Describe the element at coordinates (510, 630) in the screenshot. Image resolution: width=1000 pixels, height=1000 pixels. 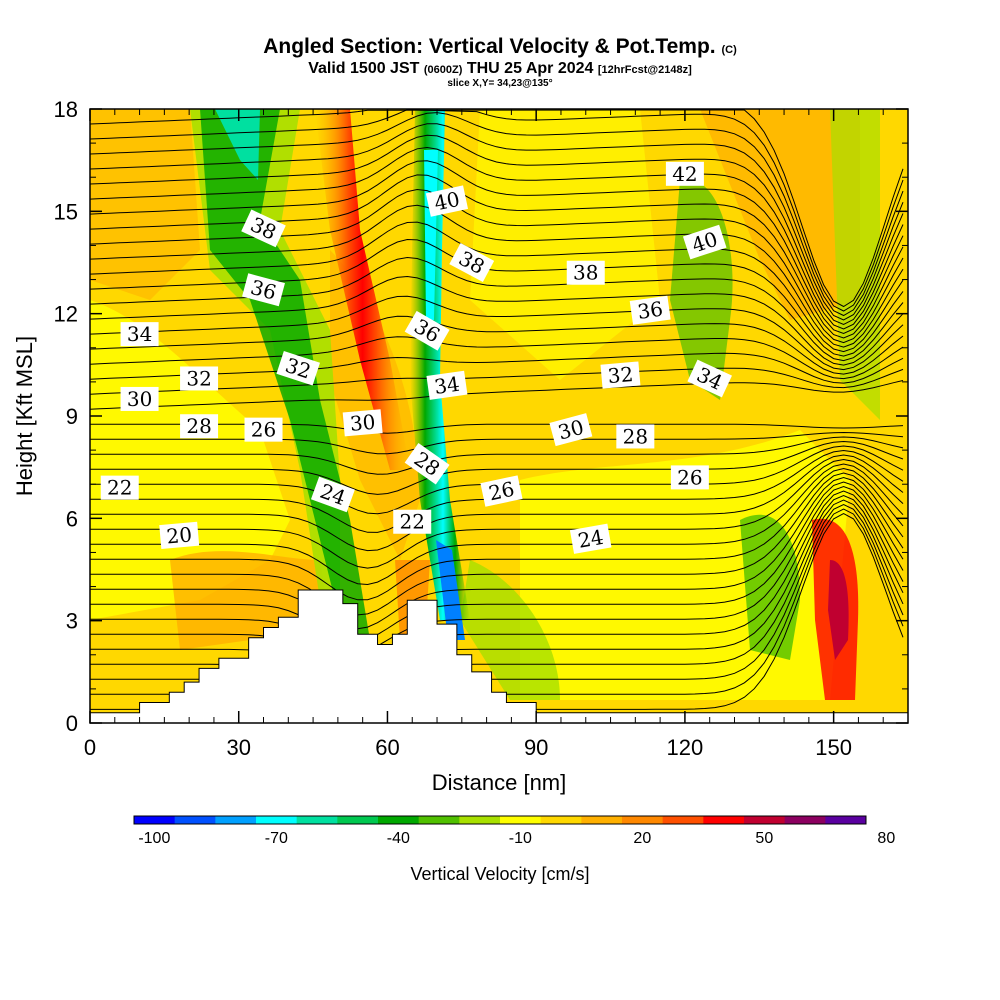
I see `field-green-lower-mid` at that location.